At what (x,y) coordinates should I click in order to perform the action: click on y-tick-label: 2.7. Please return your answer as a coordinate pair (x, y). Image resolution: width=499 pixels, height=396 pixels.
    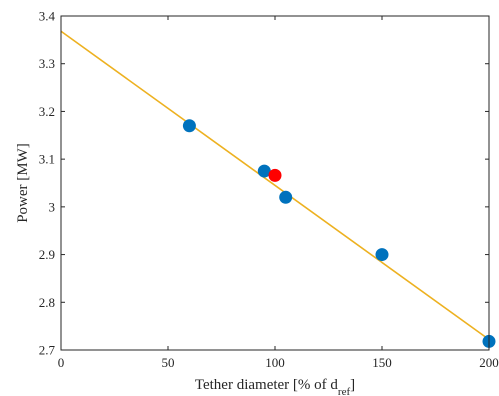
    Looking at the image, I should click on (47, 350).